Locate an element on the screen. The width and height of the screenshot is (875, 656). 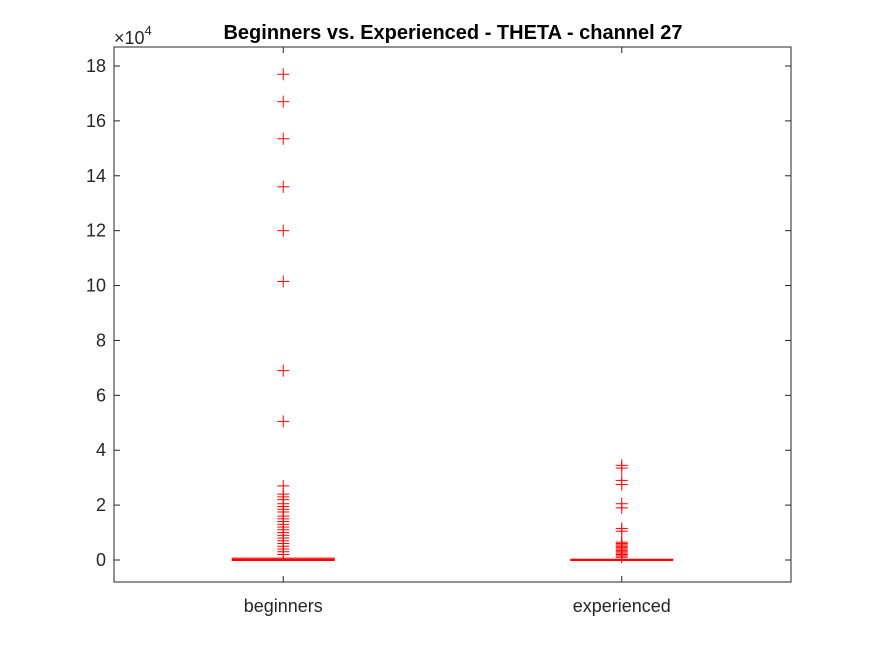
x-tick-label: experienced is located at coordinates (622, 606).